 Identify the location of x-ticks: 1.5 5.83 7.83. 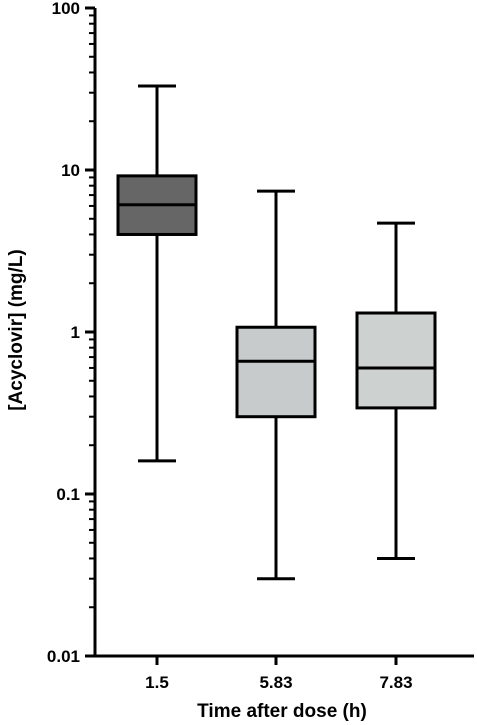
(279, 674).